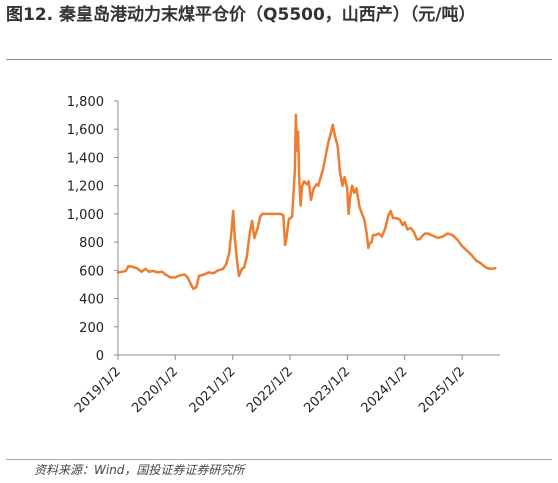 The height and width of the screenshot is (483, 558). Describe the element at coordinates (327, 390) in the screenshot. I see `x-tick-label: 2023/1/2` at that location.